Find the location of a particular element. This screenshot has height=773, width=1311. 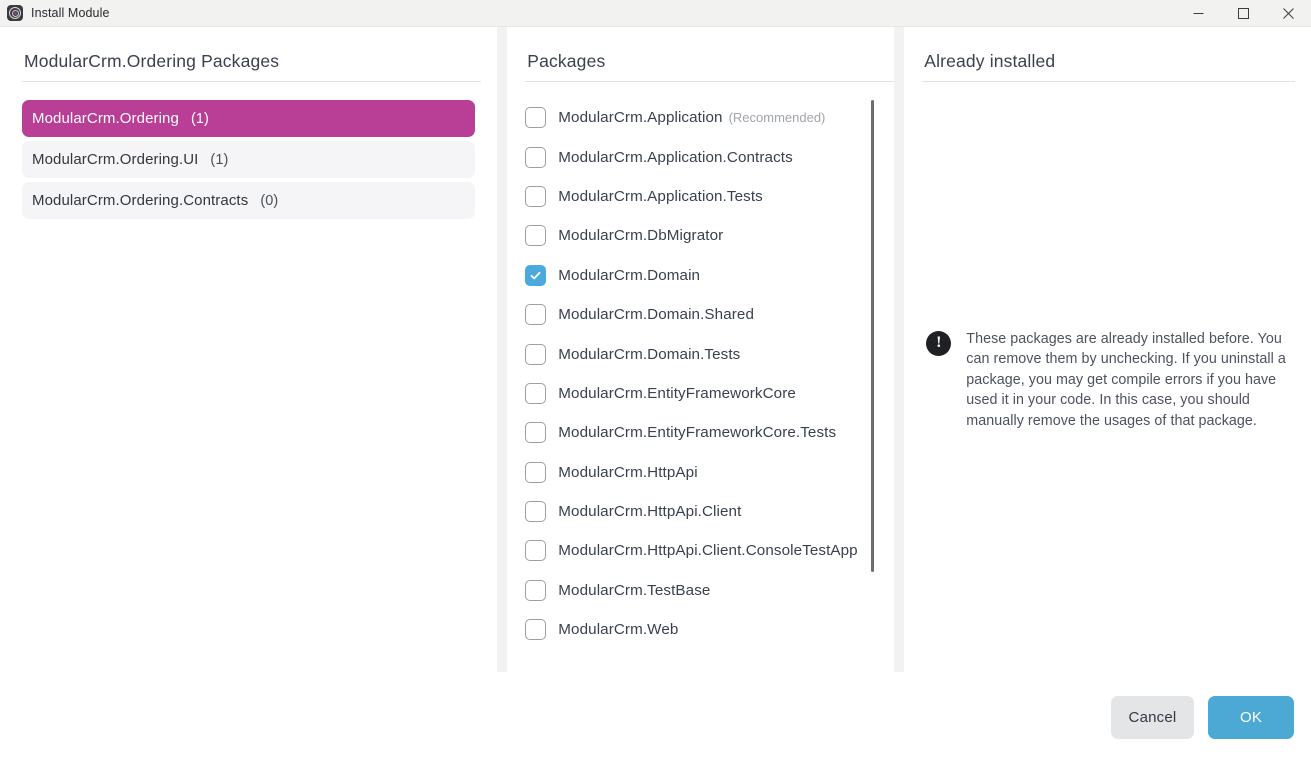

package-row: ModularCrm.DbMigrator is located at coordinates (700, 235).